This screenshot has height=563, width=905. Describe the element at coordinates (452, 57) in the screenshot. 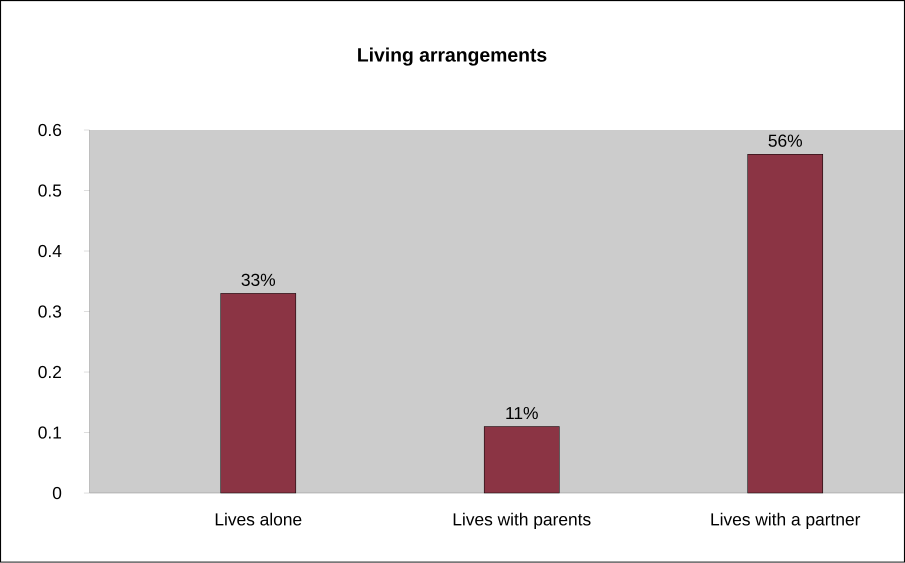

I see `chart-title: Living arrangements` at that location.